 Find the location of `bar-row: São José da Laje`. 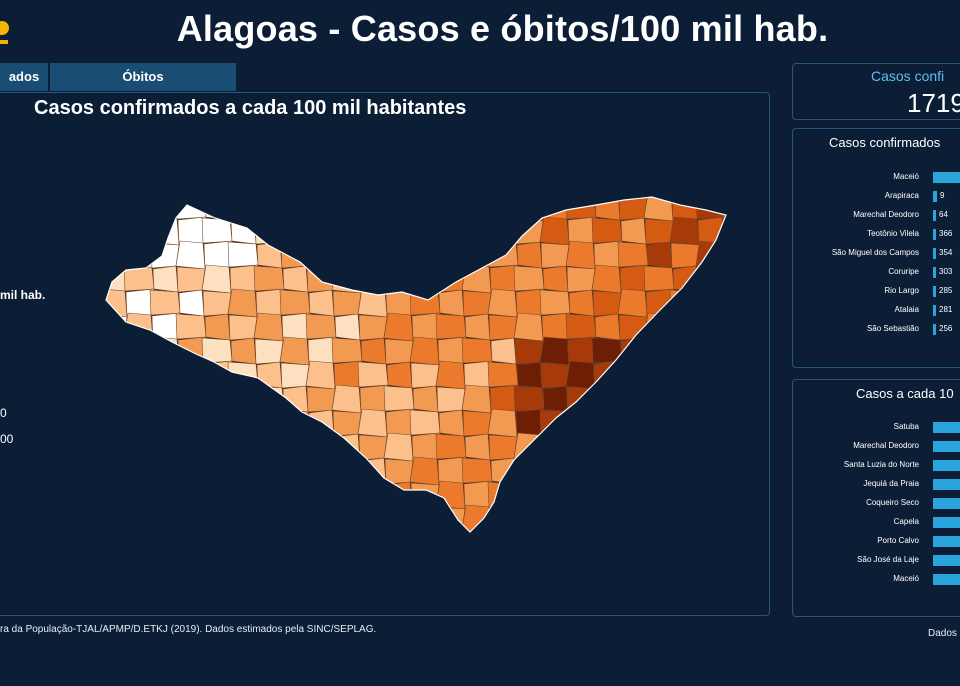

bar-row: São José da Laje is located at coordinates (876, 561).